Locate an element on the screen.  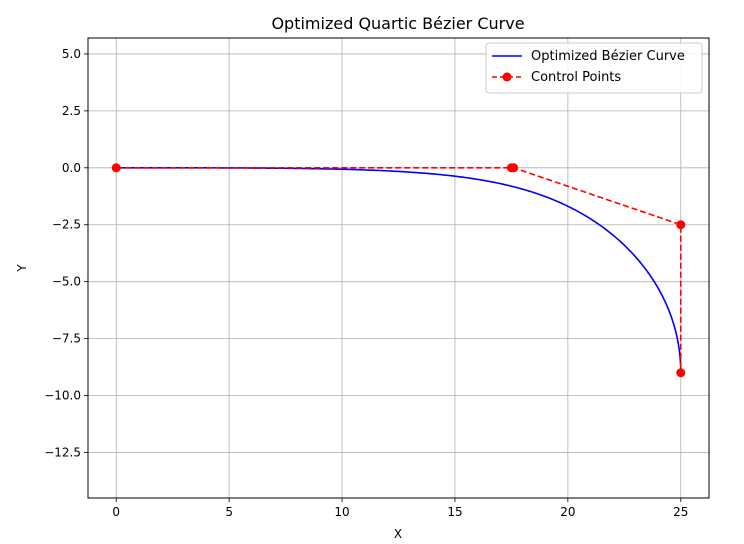
legend-box is located at coordinates (594, 68).